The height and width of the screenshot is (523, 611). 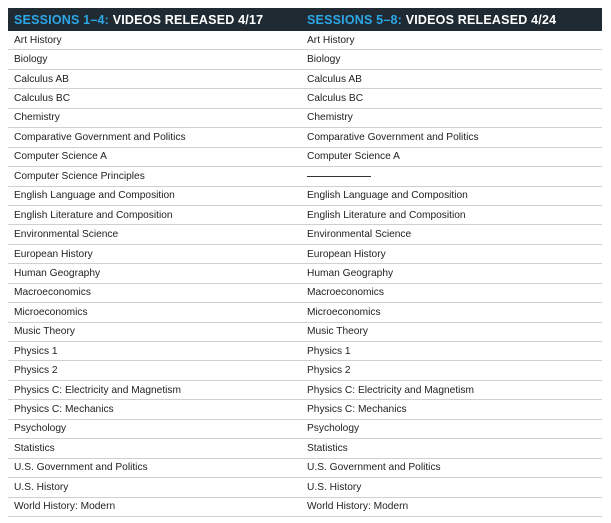 I want to click on subject-cell-sessions-1-4: English Literature and Composition, so click(x=93, y=215).